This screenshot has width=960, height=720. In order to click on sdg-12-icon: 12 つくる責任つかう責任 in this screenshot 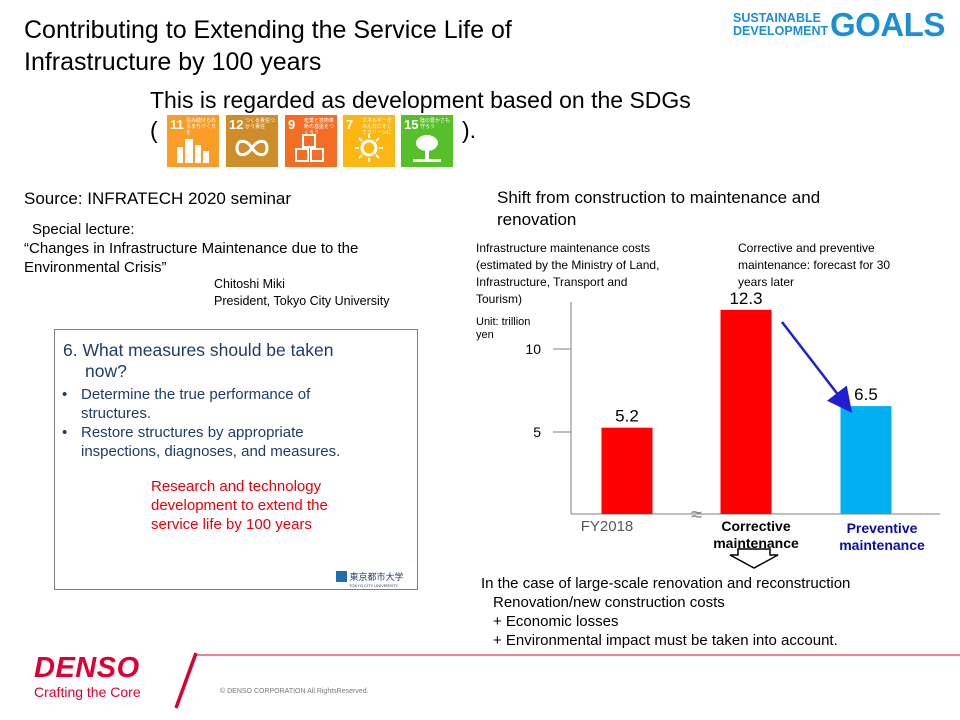, I will do `click(252, 141)`.